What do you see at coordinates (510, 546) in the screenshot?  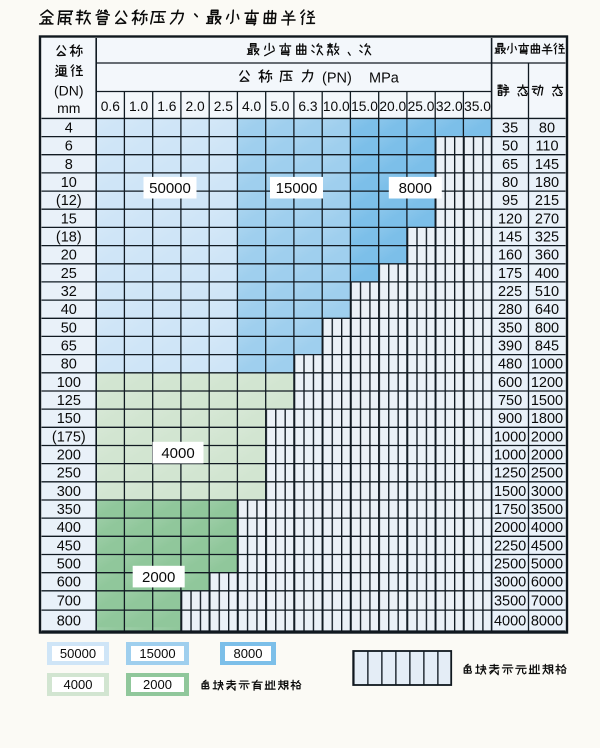 I see `svg-text: 2250` at bounding box center [510, 546].